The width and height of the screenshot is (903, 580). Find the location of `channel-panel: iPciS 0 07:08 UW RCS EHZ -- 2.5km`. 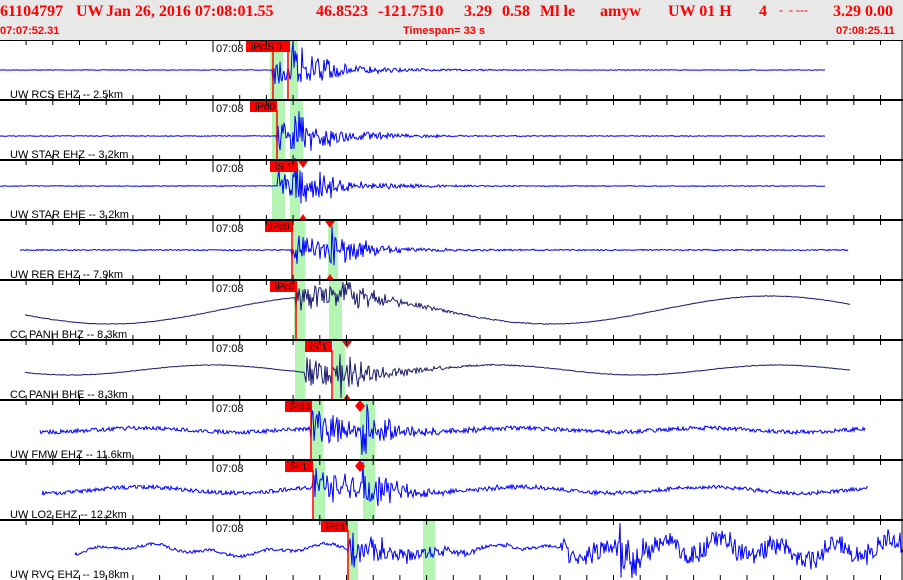

channel-panel: iPciS 0 07:08 UW RCS EHZ -- 2.5km is located at coordinates (451, 70).